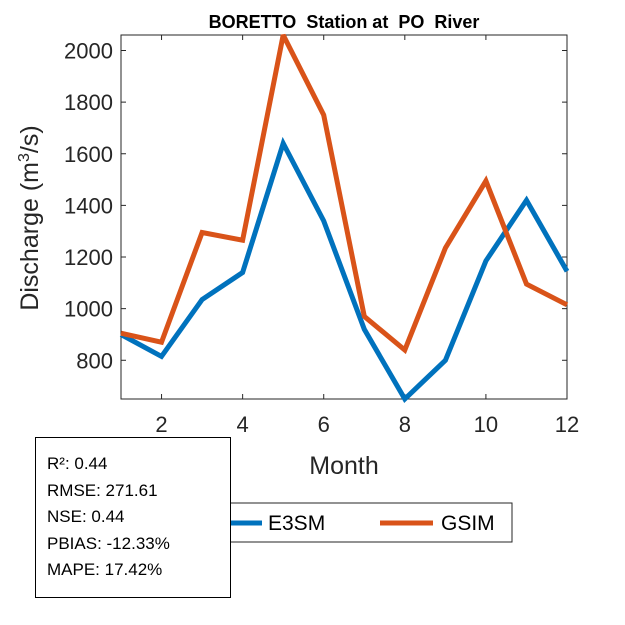 Image resolution: width=625 pixels, height=625 pixels. I want to click on x-tick-label: 6, so click(324, 424).